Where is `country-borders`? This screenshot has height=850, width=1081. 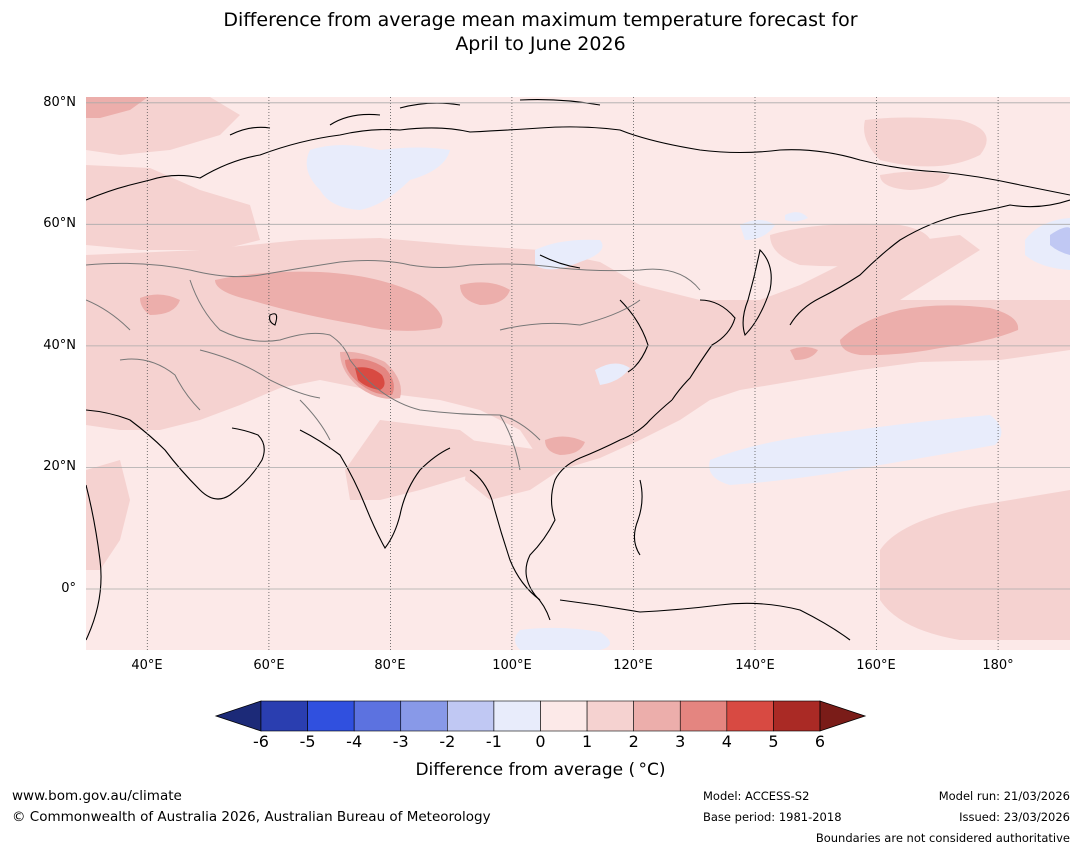
country-borders is located at coordinates (393, 365).